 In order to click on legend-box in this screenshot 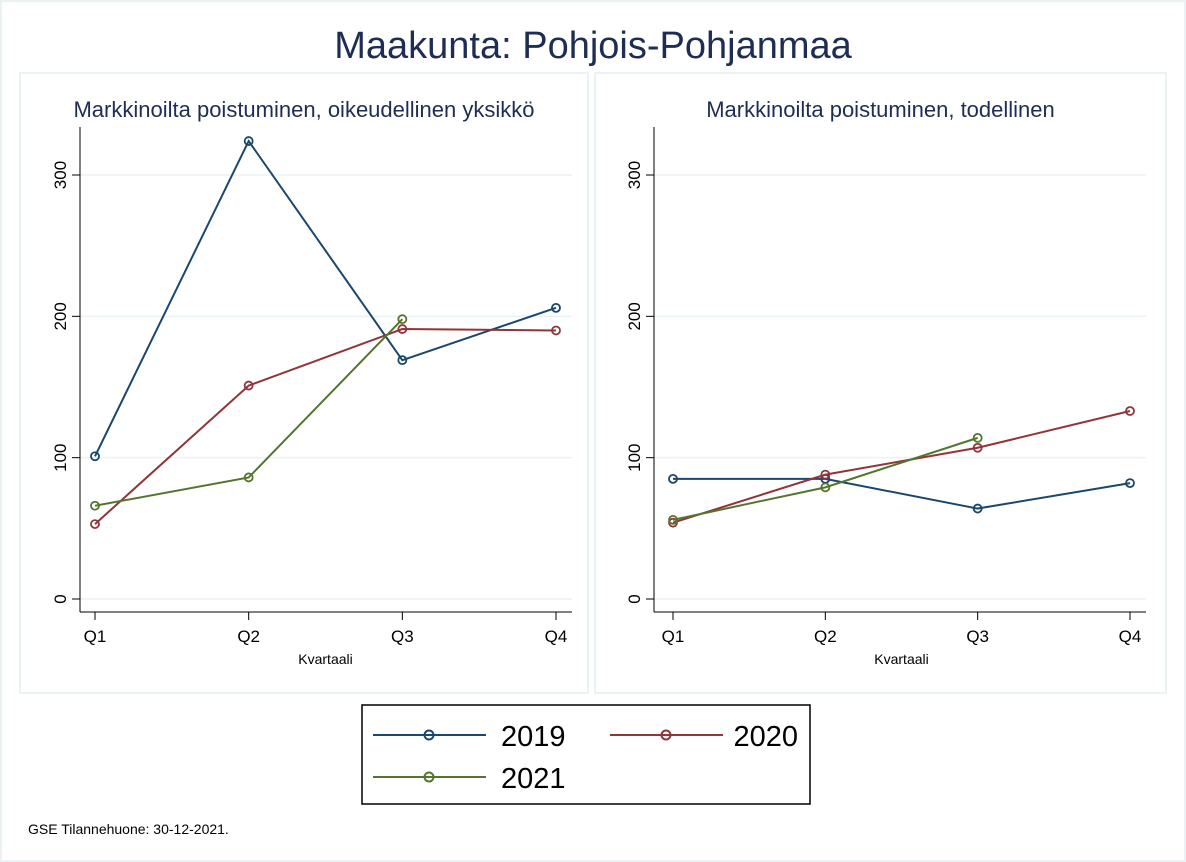, I will do `click(586, 754)`.